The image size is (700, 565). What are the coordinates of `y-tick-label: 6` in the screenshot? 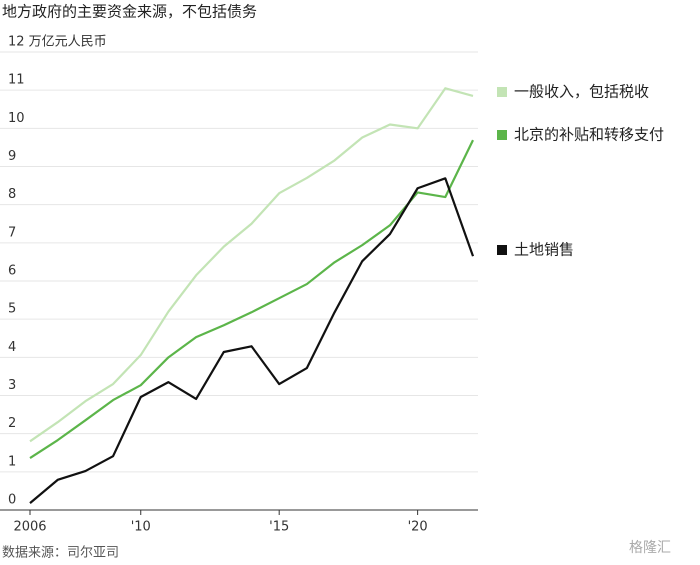 It's located at (12, 271).